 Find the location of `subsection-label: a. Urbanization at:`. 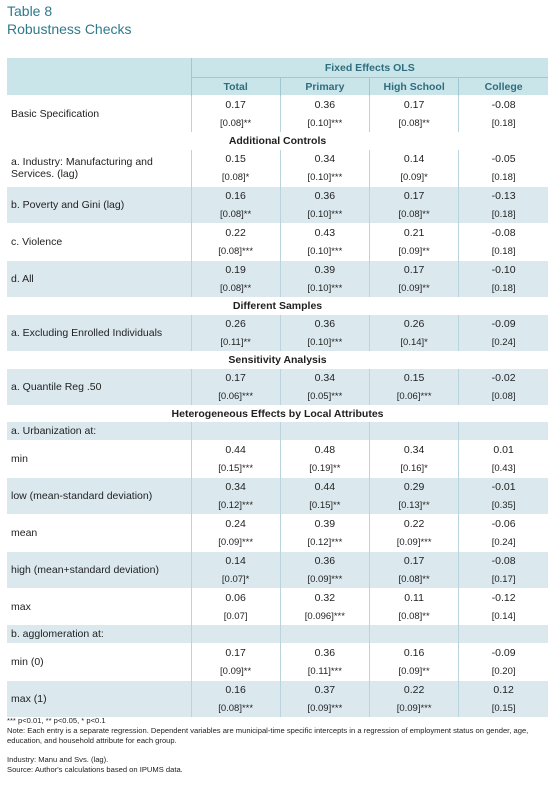

subsection-label: a. Urbanization at: is located at coordinates (99, 431).